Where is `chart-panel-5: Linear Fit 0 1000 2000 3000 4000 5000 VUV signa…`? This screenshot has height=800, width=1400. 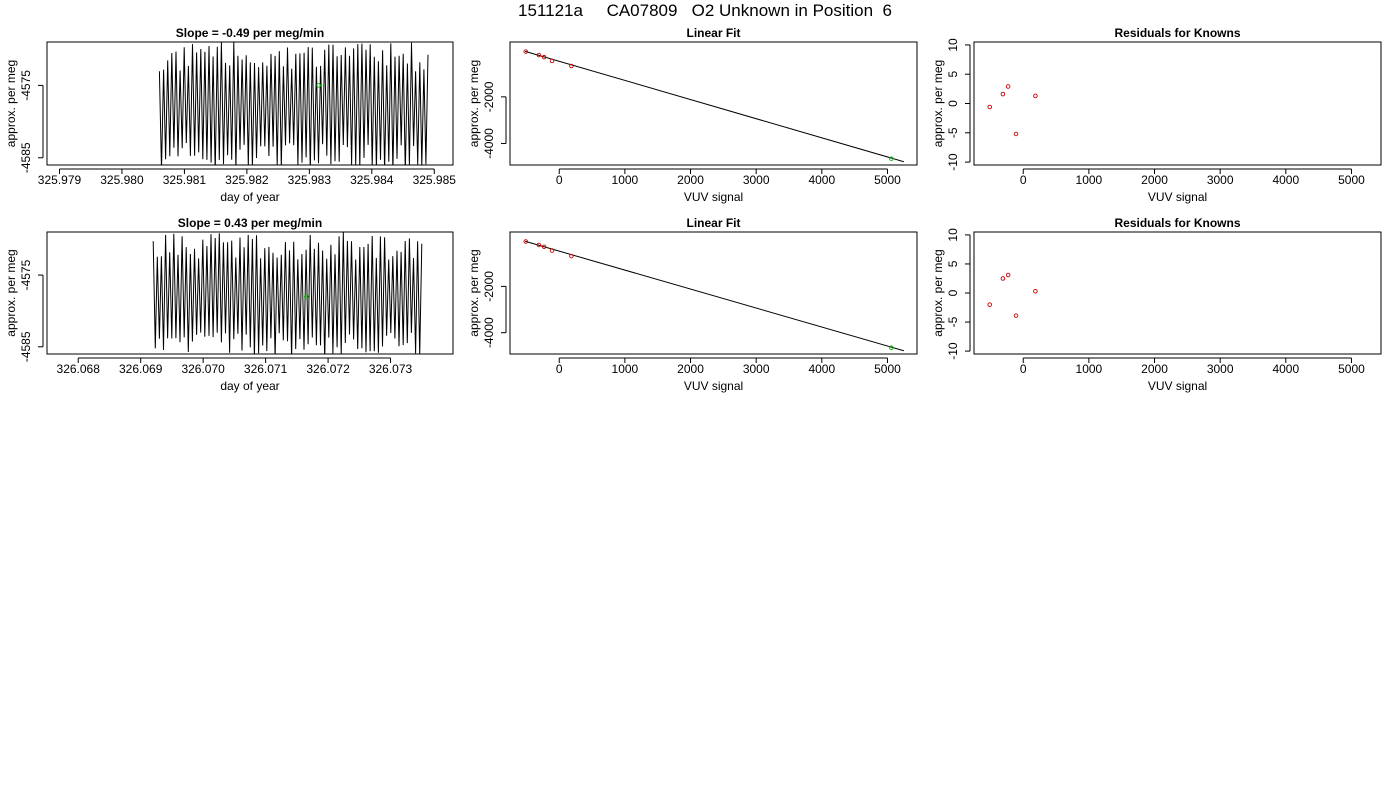
chart-panel-5: Linear Fit 0 1000 2000 3000 4000 5000 VUV signa… is located at coordinates (692, 304).